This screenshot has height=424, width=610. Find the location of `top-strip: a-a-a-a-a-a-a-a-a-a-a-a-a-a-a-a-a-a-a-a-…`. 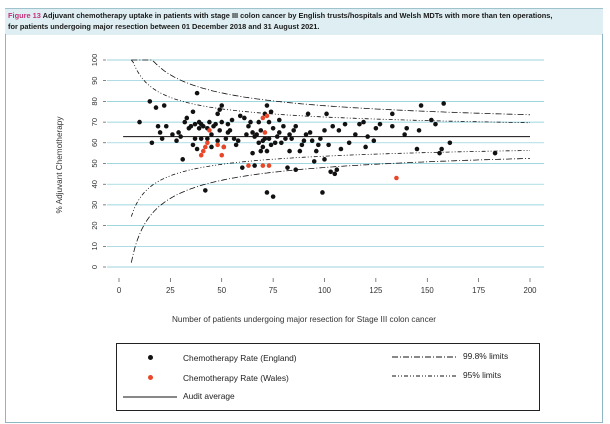

top-strip: a-a-a-a-a-a-a-a-a-a-a-a-a-a-a-a-a-a-a-a-… is located at coordinates (305, 2).